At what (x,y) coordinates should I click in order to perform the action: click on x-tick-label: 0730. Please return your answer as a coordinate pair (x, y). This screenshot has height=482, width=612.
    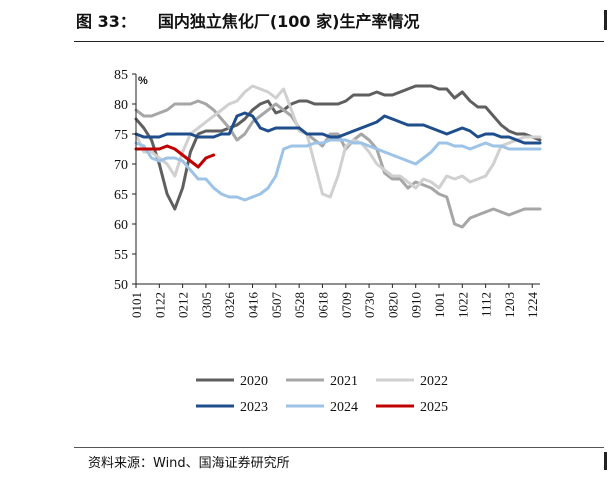
    Looking at the image, I should click on (369, 305).